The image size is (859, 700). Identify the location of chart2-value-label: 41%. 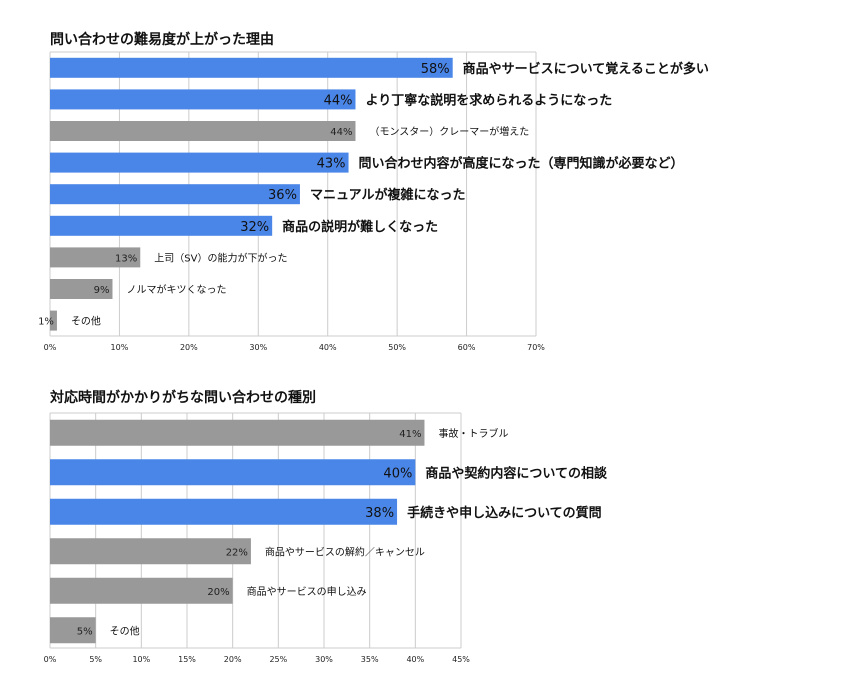
(410, 434).